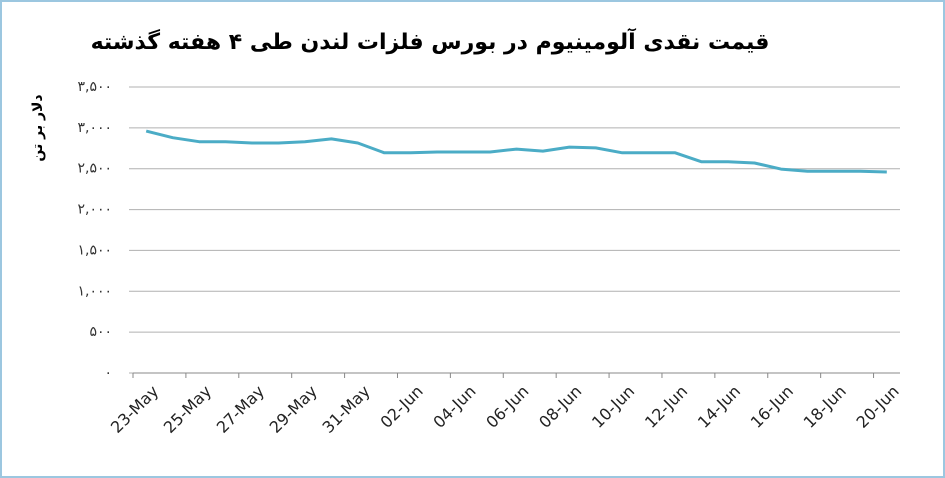 Image resolution: width=945 pixels, height=478 pixels. Describe the element at coordinates (100, 332) in the screenshot. I see `y-tick-label: ۵۰۰` at that location.